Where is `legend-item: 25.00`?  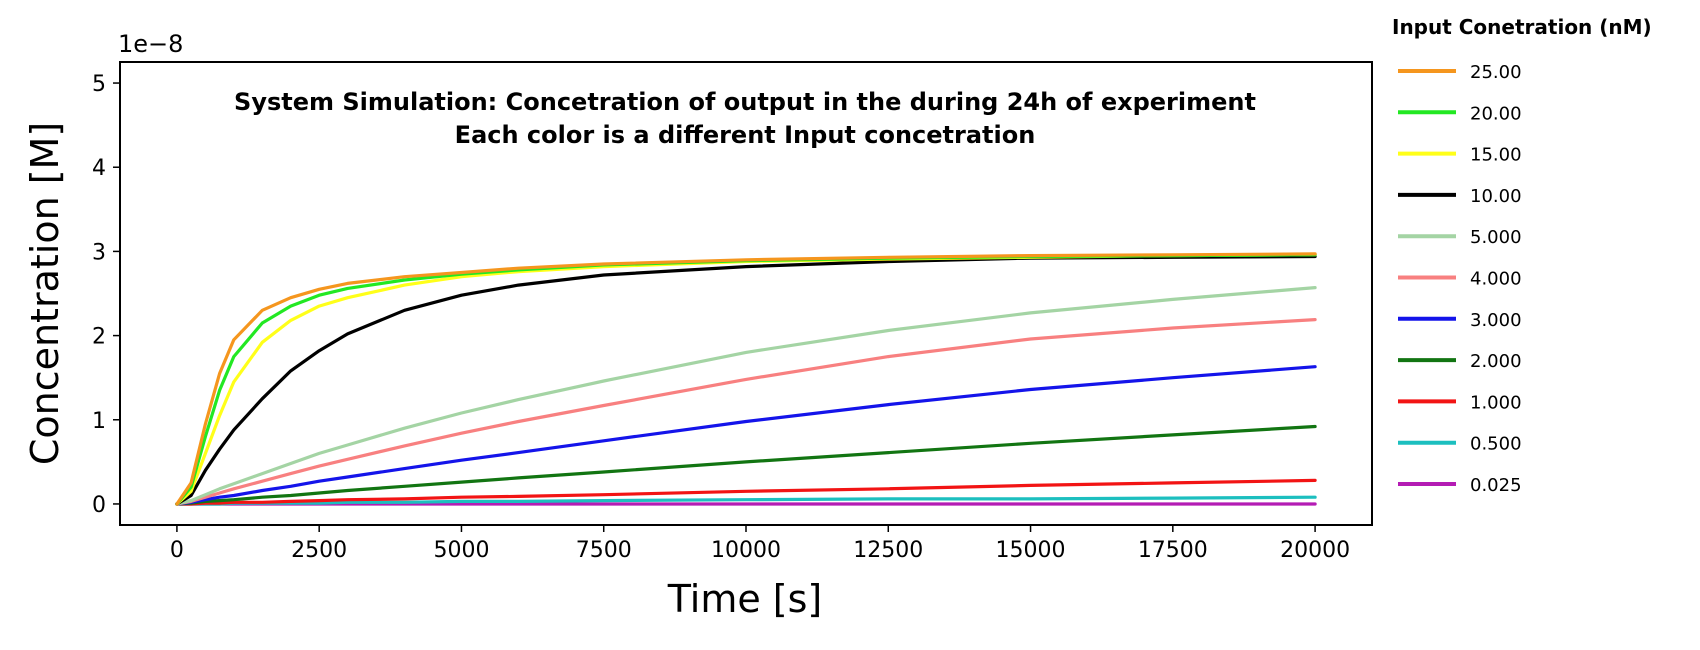 legend-item: 25.00 is located at coordinates (1460, 72).